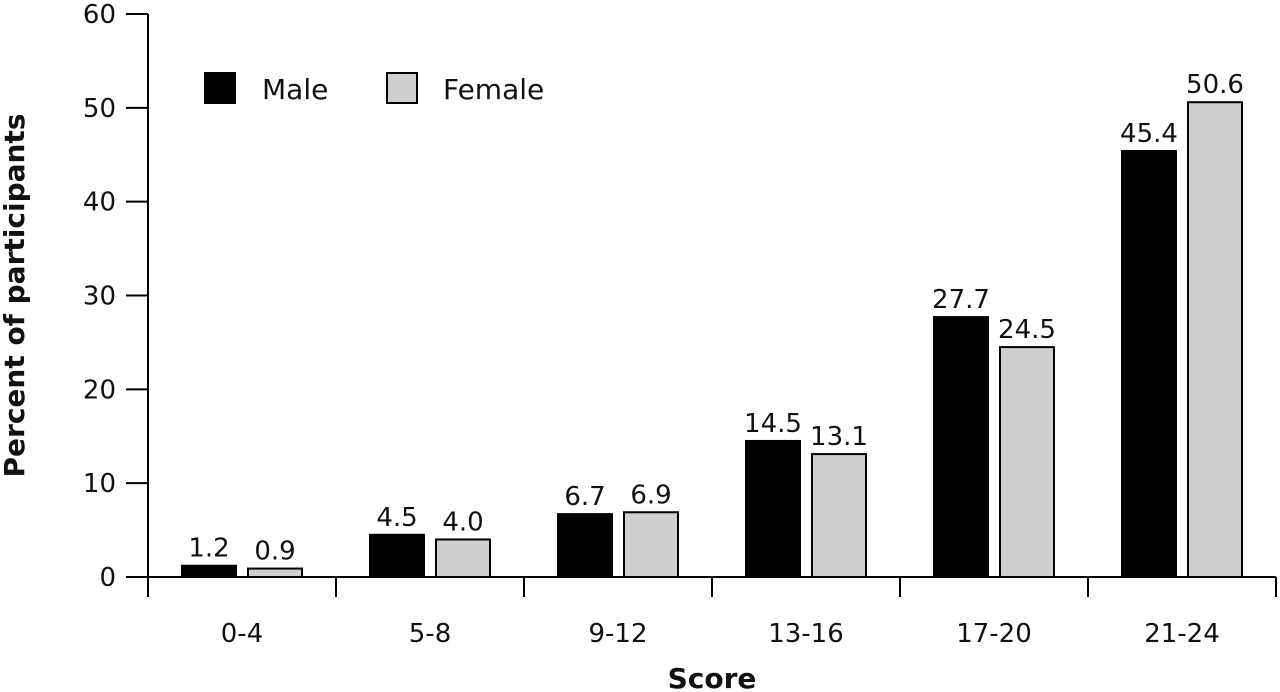 The image size is (1280, 692). What do you see at coordinates (220, 88) in the screenshot?
I see `legend-swatch-male` at bounding box center [220, 88].